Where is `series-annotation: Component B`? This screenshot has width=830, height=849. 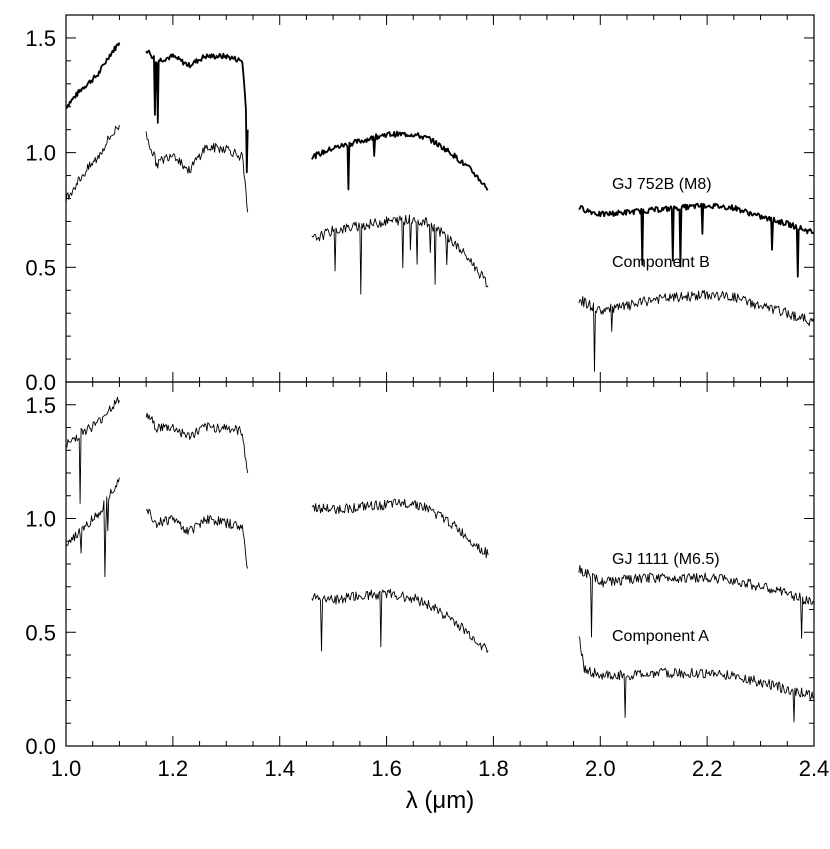 series-annotation: Component B is located at coordinates (661, 262).